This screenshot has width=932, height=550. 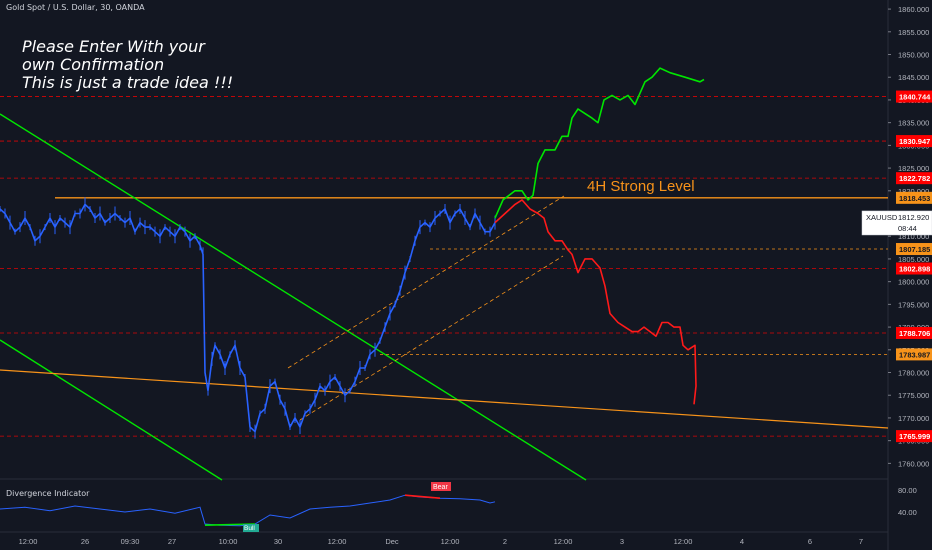 I want to click on support-trendline, so click(x=444, y=399).